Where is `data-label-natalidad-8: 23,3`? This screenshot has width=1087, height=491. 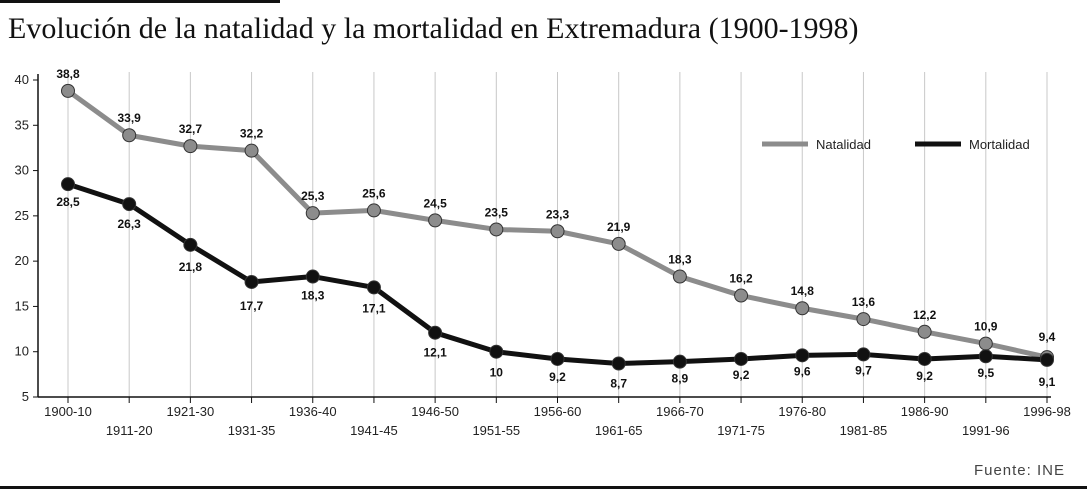 data-label-natalidad-8: 23,3 is located at coordinates (558, 214).